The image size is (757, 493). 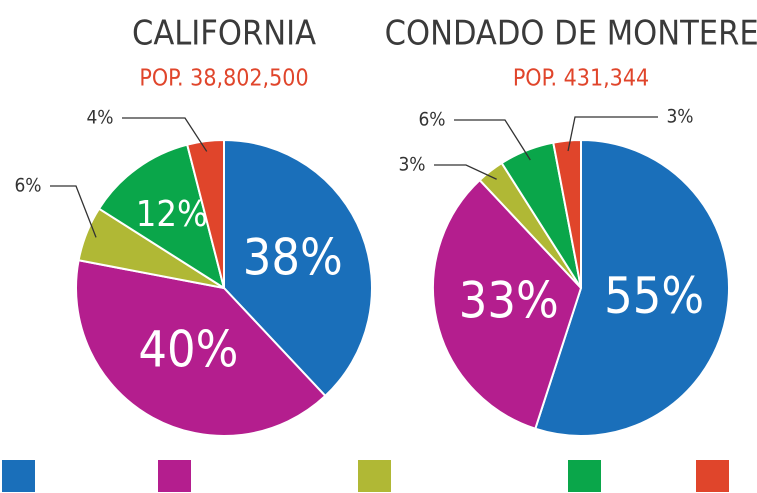 I want to click on data-label: 38%, so click(x=293, y=257).